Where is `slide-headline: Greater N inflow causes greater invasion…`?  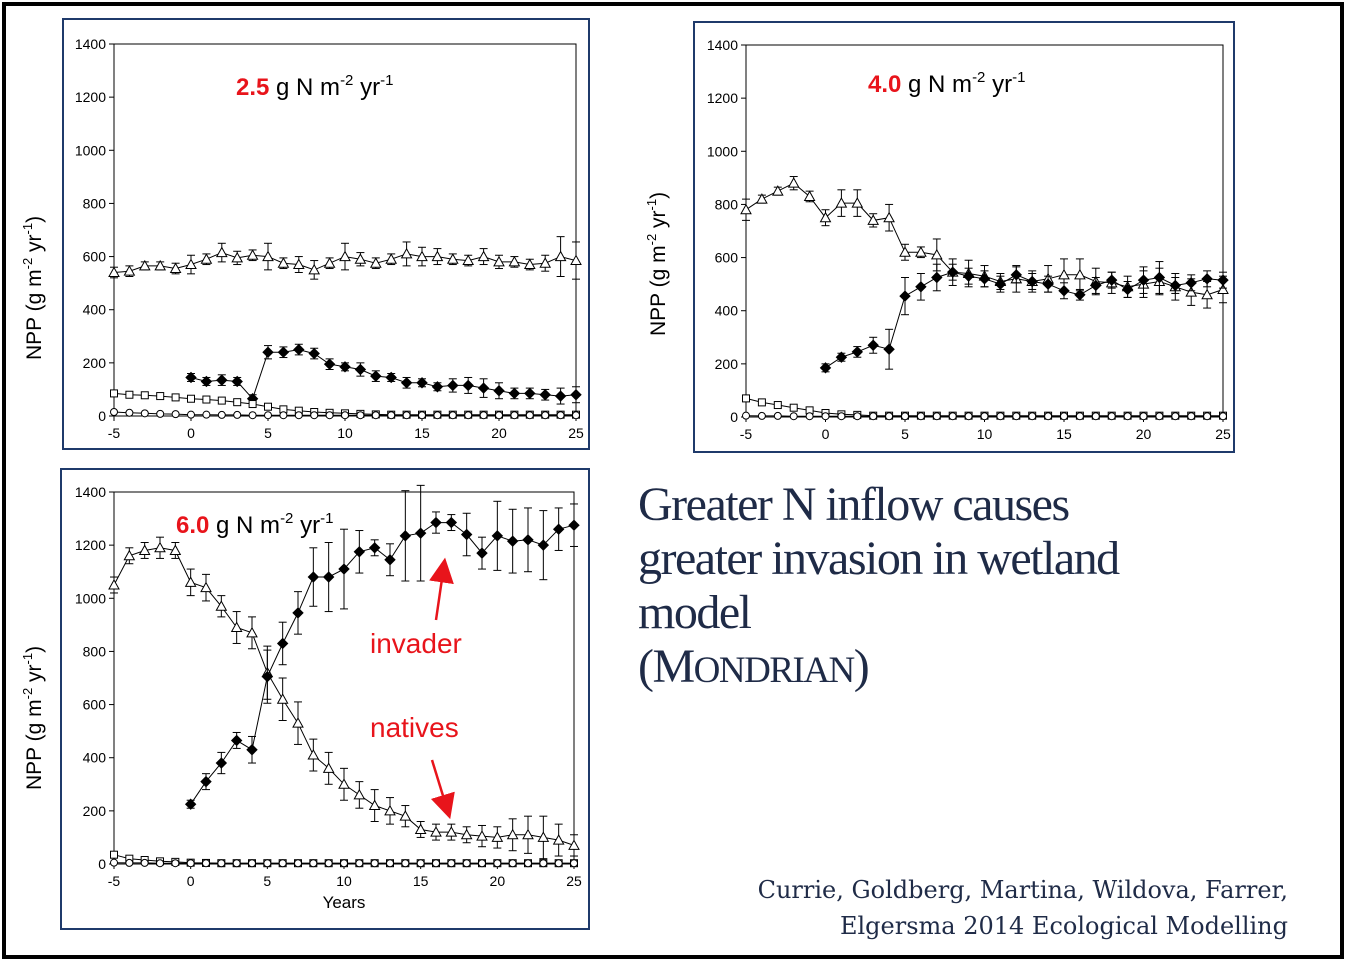 slide-headline: Greater N inflow causes greater invasion… is located at coordinates (978, 588).